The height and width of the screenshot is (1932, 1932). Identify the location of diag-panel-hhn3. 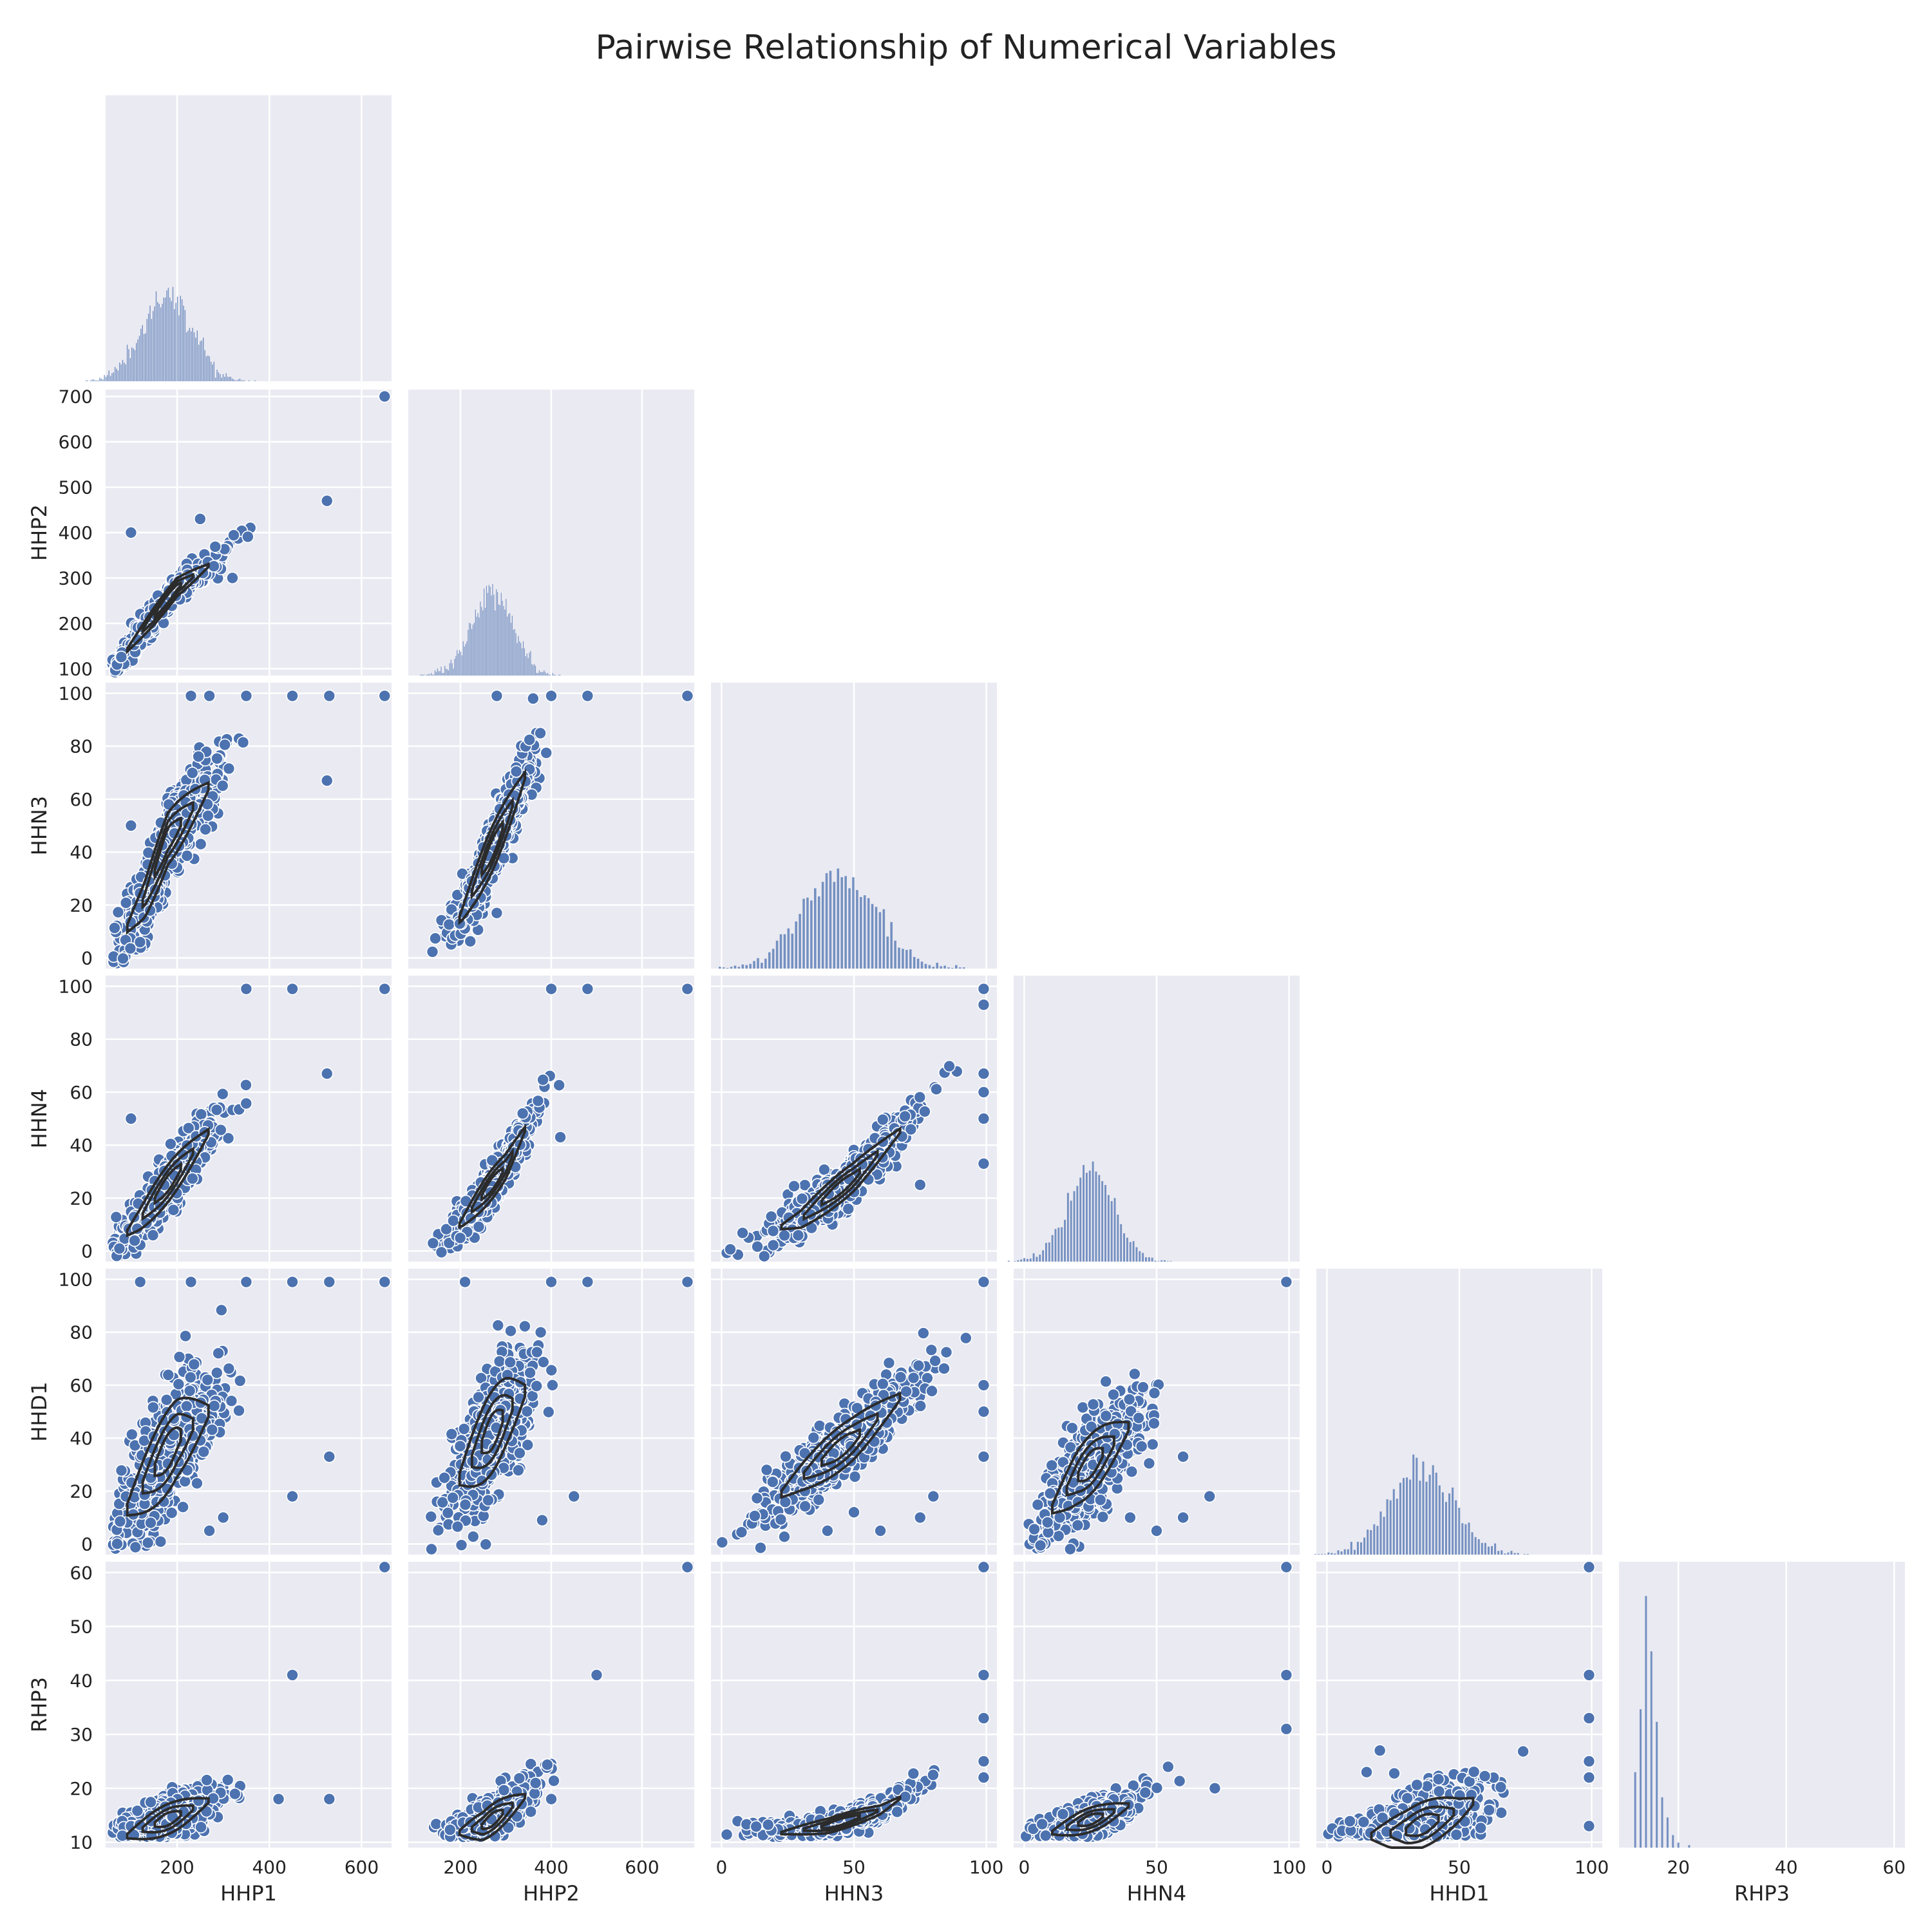
(854, 826).